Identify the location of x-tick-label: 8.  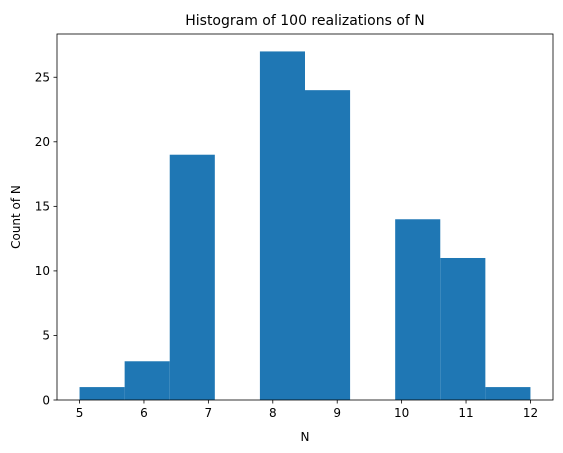
(273, 413).